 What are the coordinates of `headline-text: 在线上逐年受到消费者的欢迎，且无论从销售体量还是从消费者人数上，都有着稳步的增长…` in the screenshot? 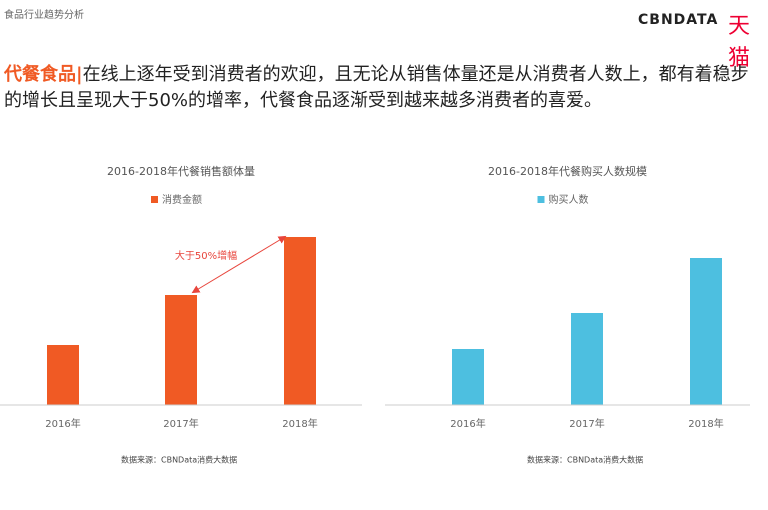 It's located at (376, 87).